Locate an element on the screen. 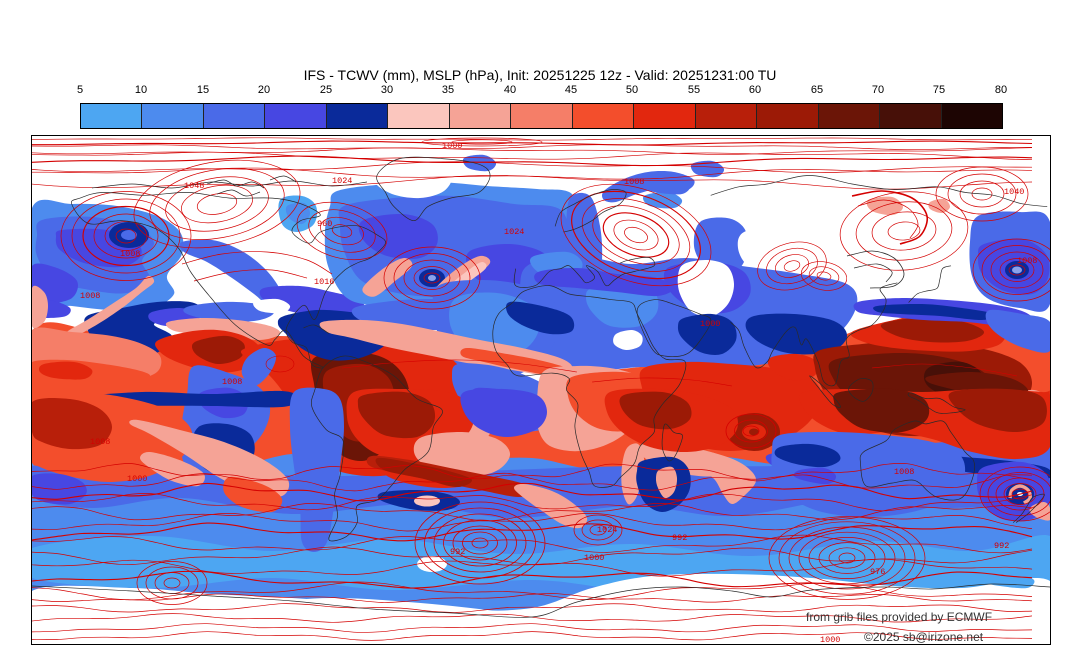 The image size is (1080, 658). svg-text: 1040 is located at coordinates (1014, 192).